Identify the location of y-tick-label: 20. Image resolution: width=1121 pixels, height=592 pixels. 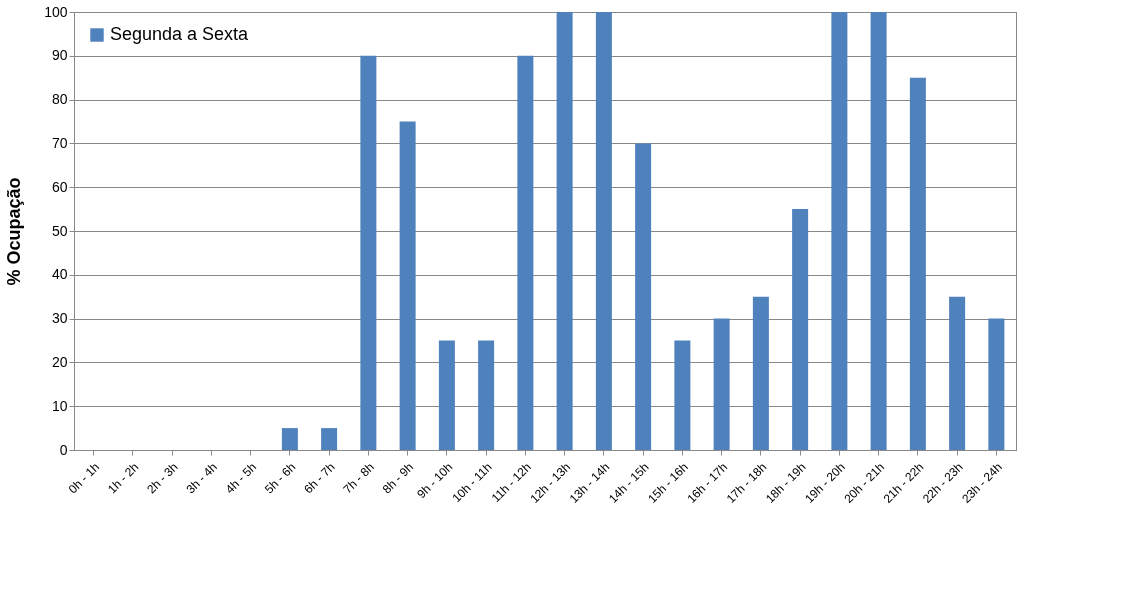
(59, 361).